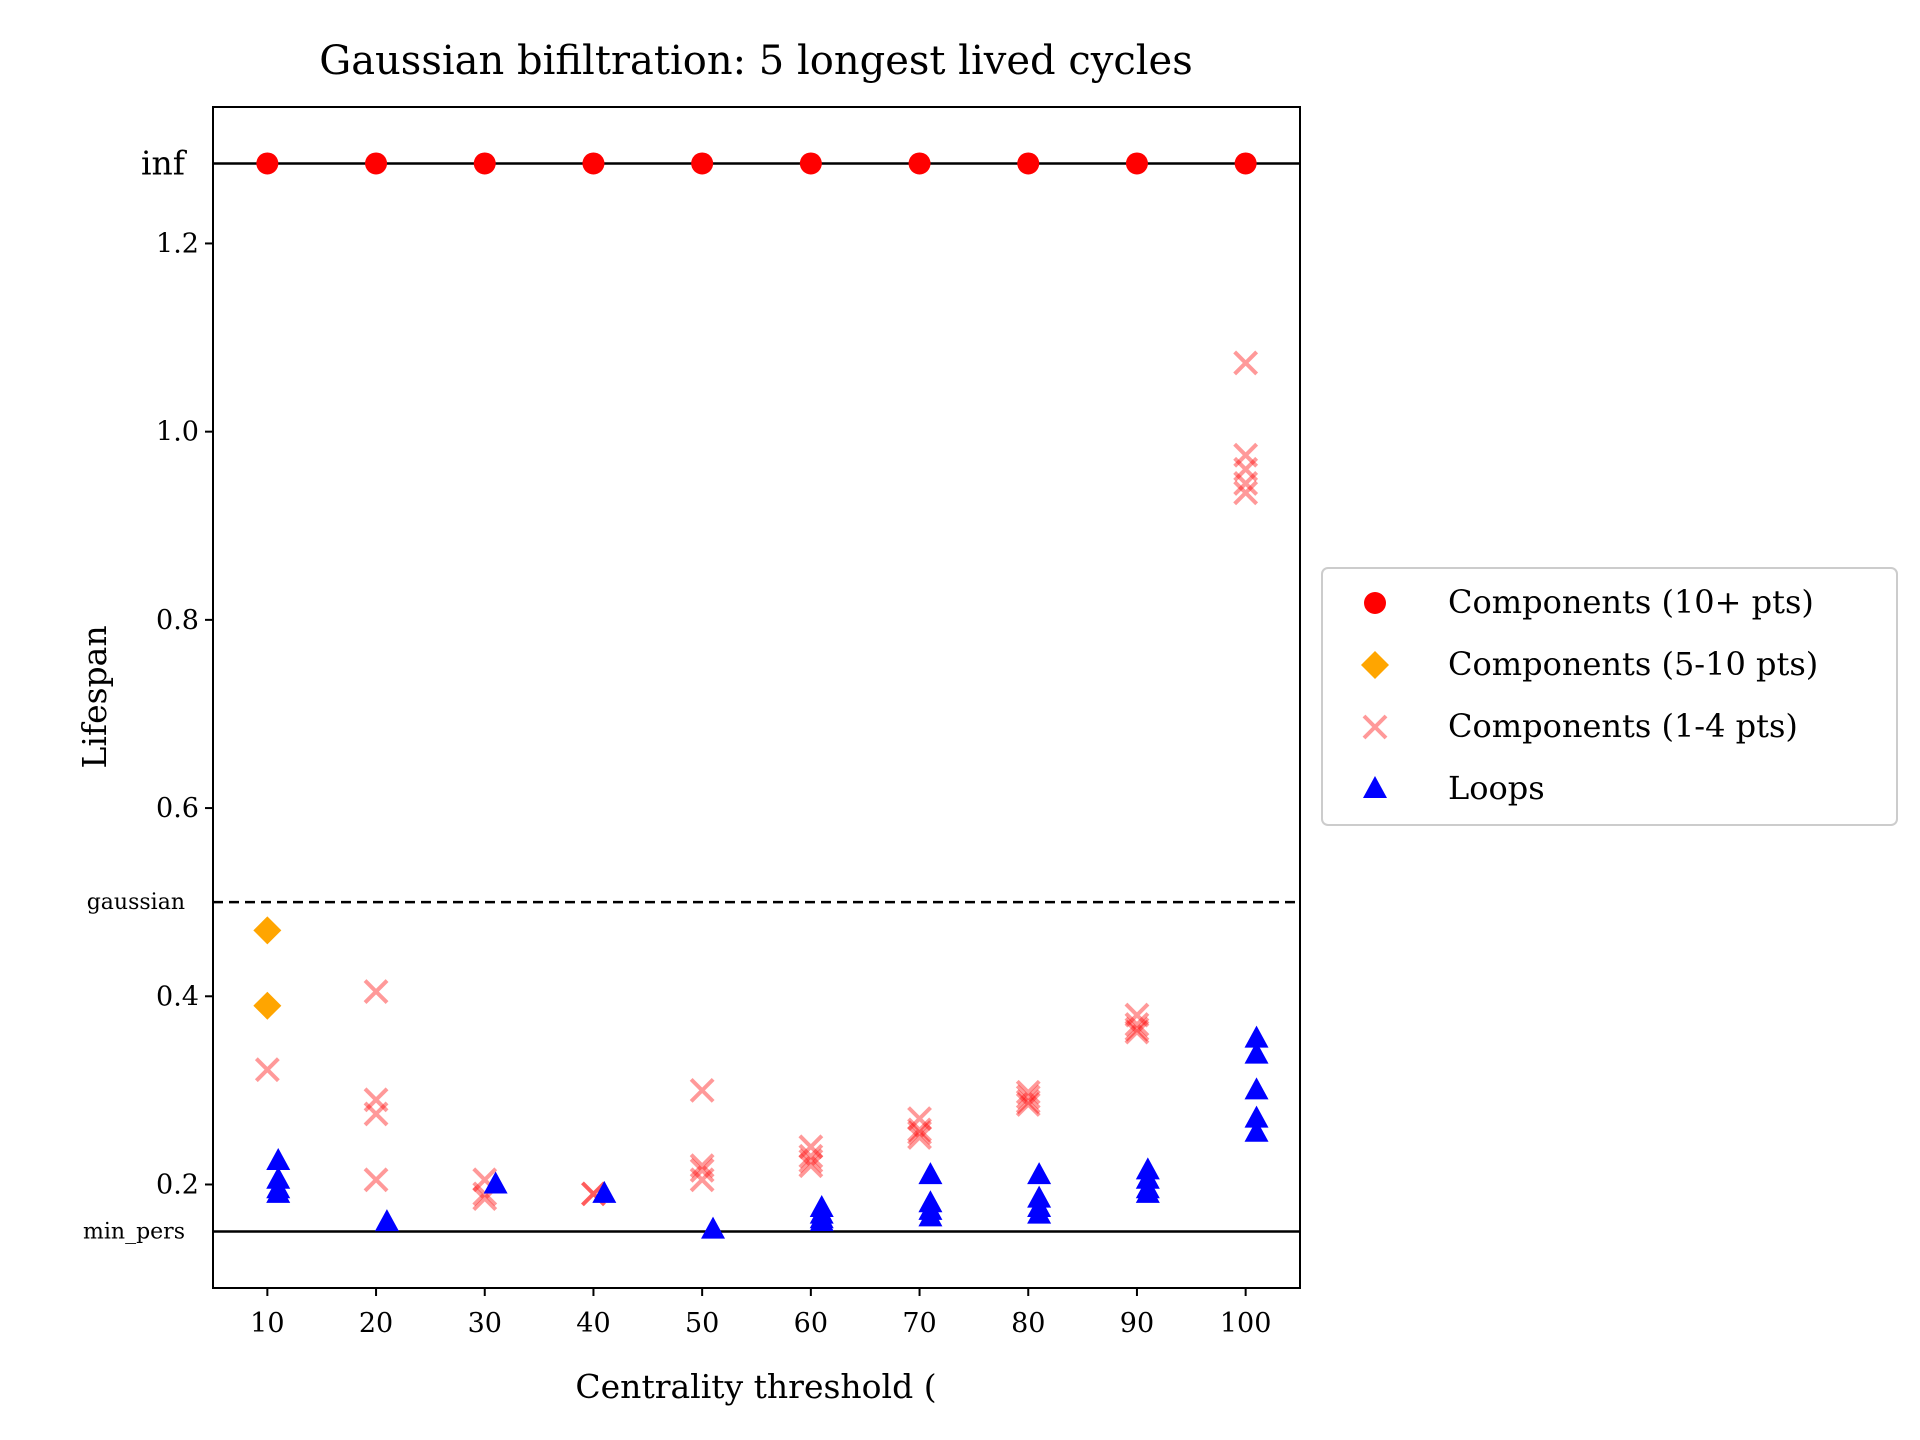 Image resolution: width=1920 pixels, height=1440 pixels. I want to click on gaussian-label: gaussian, so click(136, 902).